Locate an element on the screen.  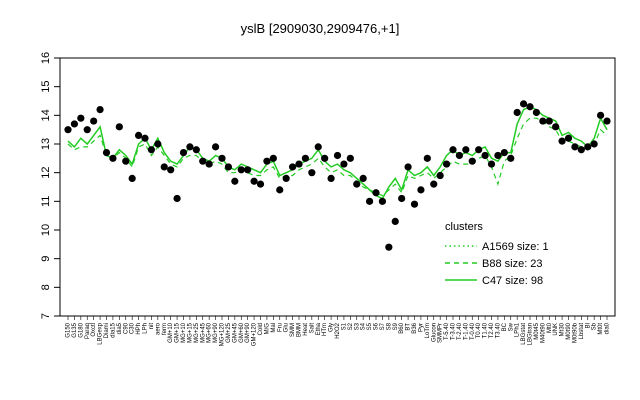
x-tick-label: Lbstat is located at coordinates (582, 331).